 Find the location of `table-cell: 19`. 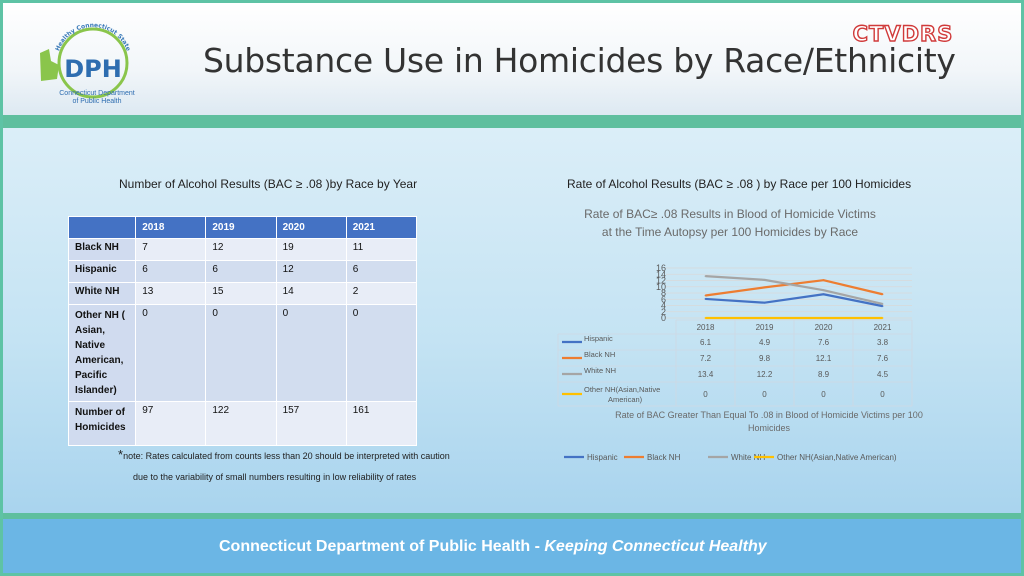

table-cell: 19 is located at coordinates (311, 249).